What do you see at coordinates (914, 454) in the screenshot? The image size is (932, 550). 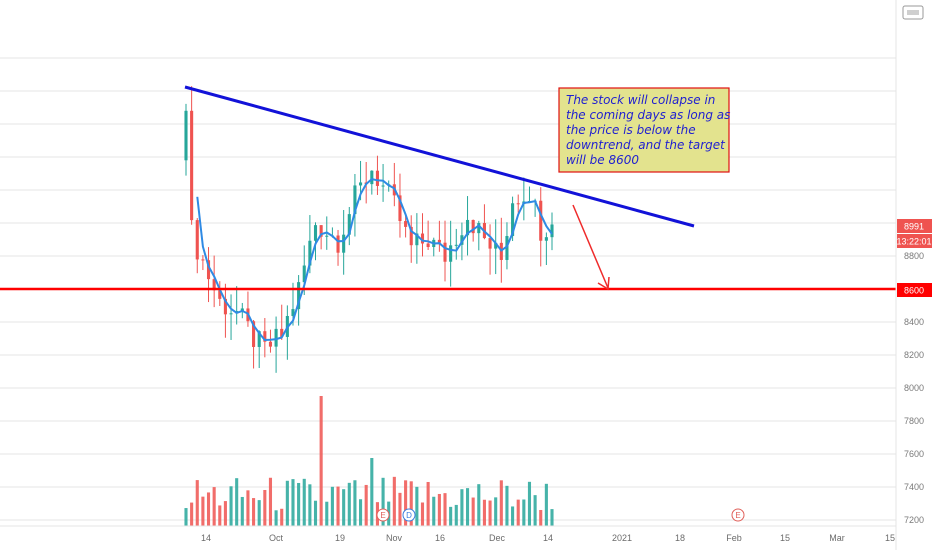 I see `price-tick: 7600` at bounding box center [914, 454].